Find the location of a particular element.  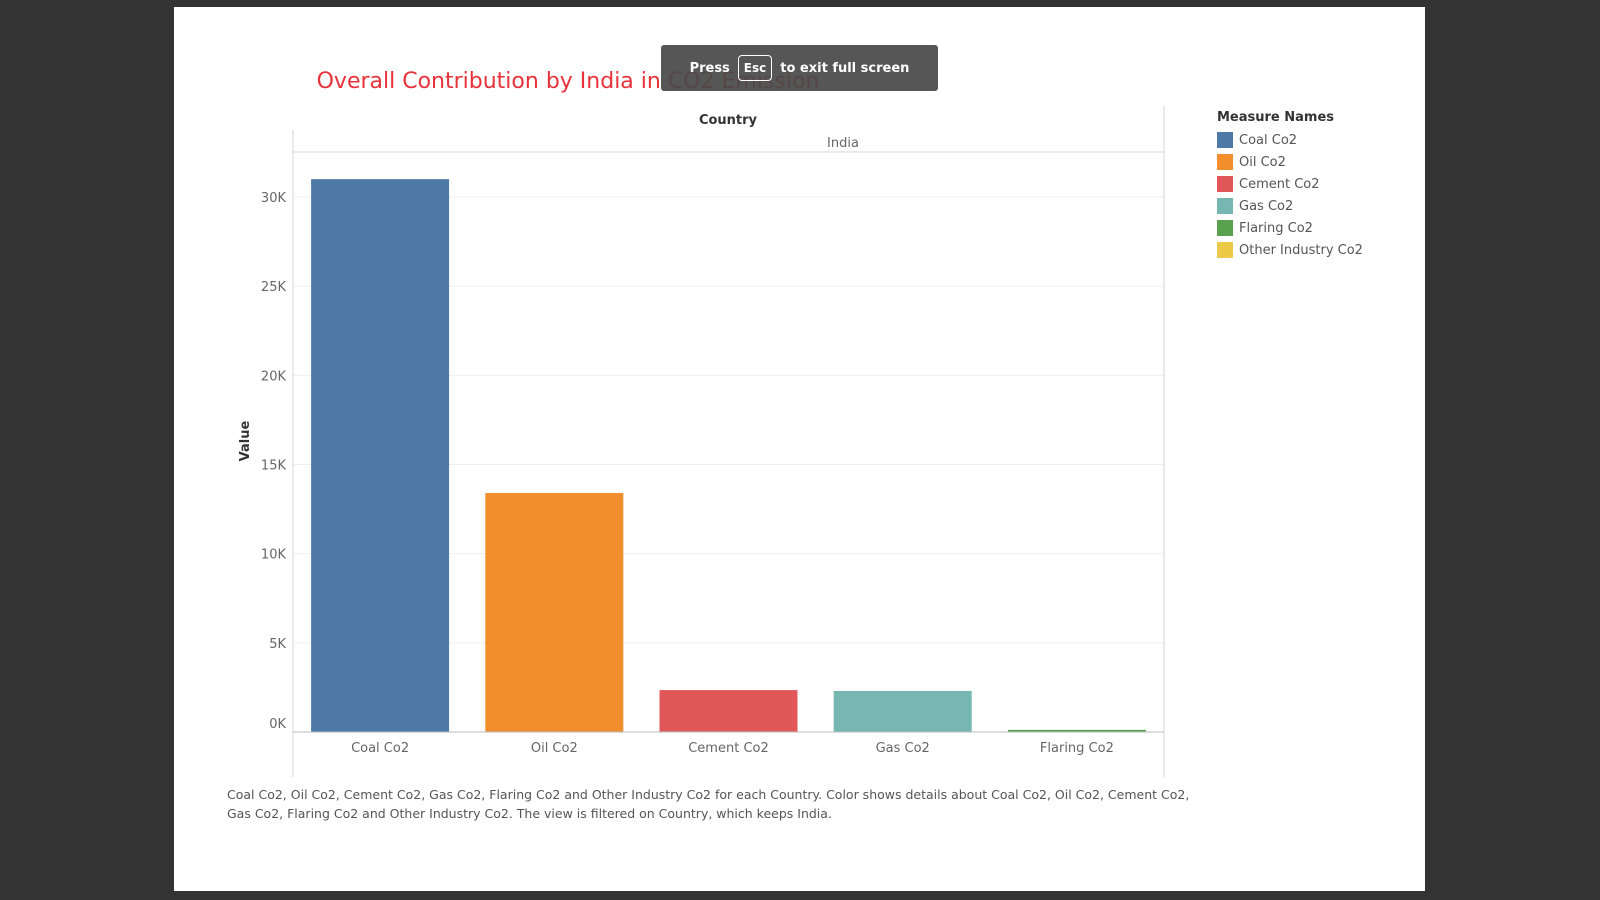

facet-label-india: India is located at coordinates (843, 143).